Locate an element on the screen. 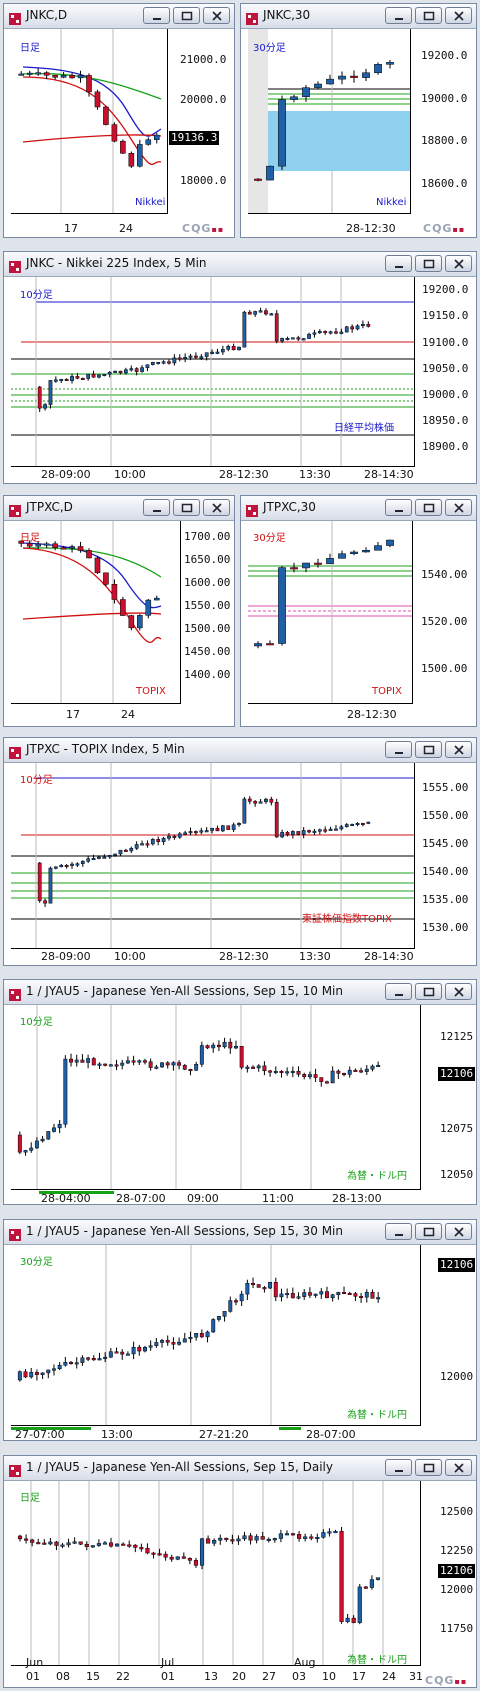  instrument-label: TOPIX is located at coordinates (151, 691).